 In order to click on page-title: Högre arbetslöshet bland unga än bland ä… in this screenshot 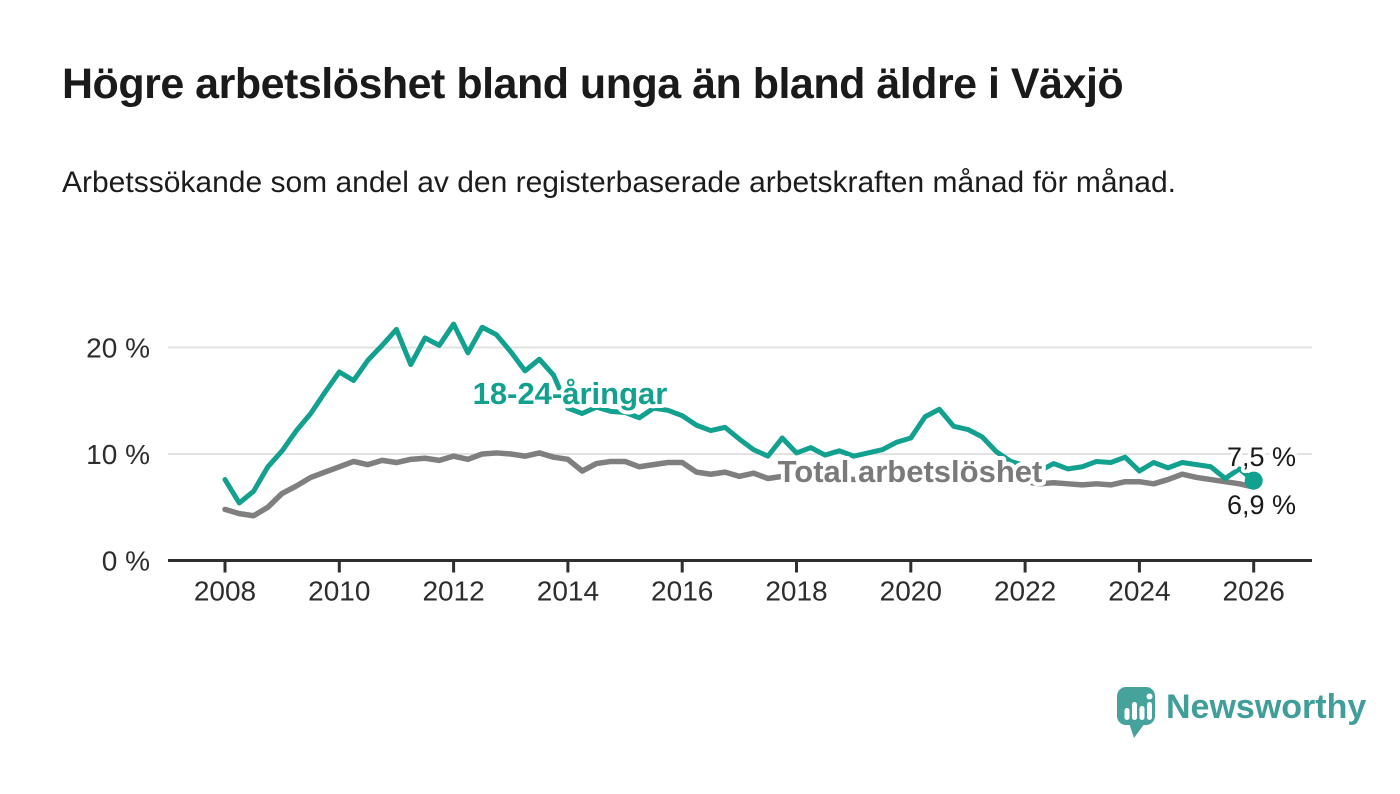, I will do `click(593, 84)`.